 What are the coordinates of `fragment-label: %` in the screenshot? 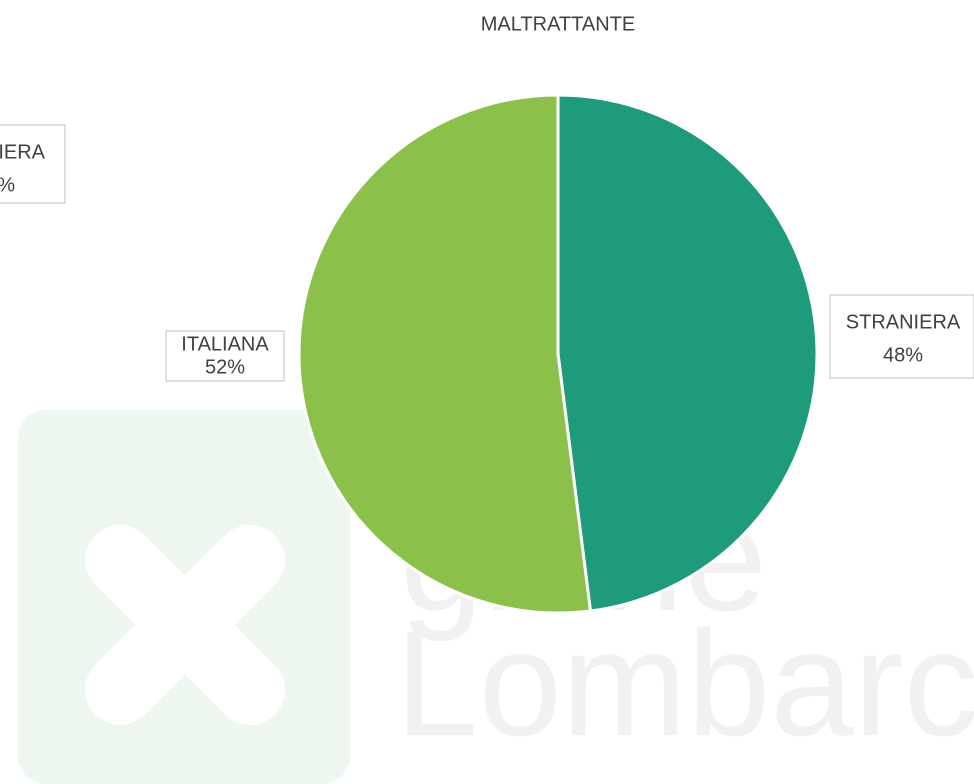 It's located at (7, 185).